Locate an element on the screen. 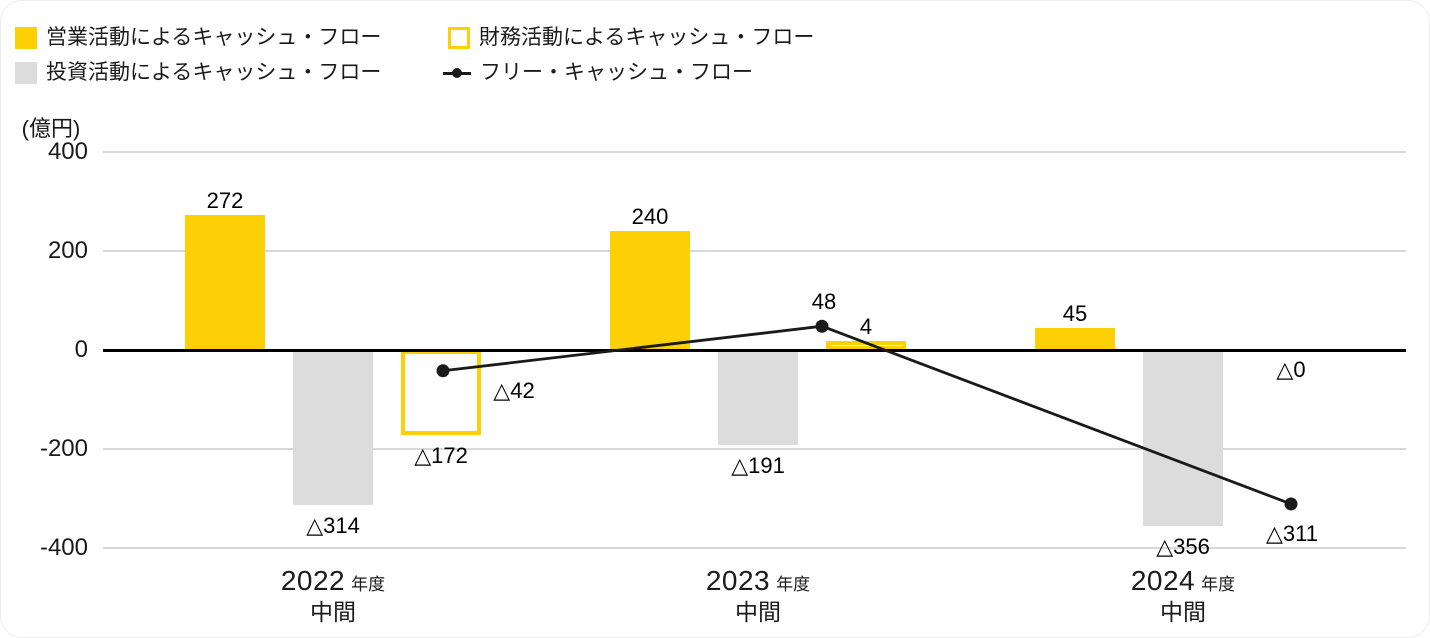 The image size is (1430, 638). y-axis-tick-label-200: 200 is located at coordinates (67, 250).